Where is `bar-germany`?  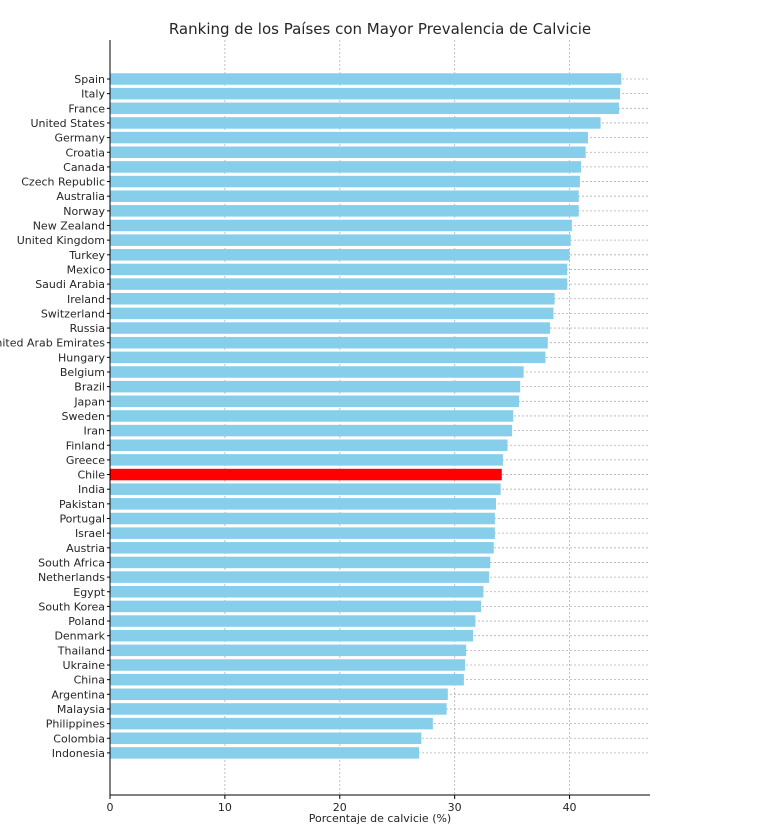 bar-germany is located at coordinates (349, 137).